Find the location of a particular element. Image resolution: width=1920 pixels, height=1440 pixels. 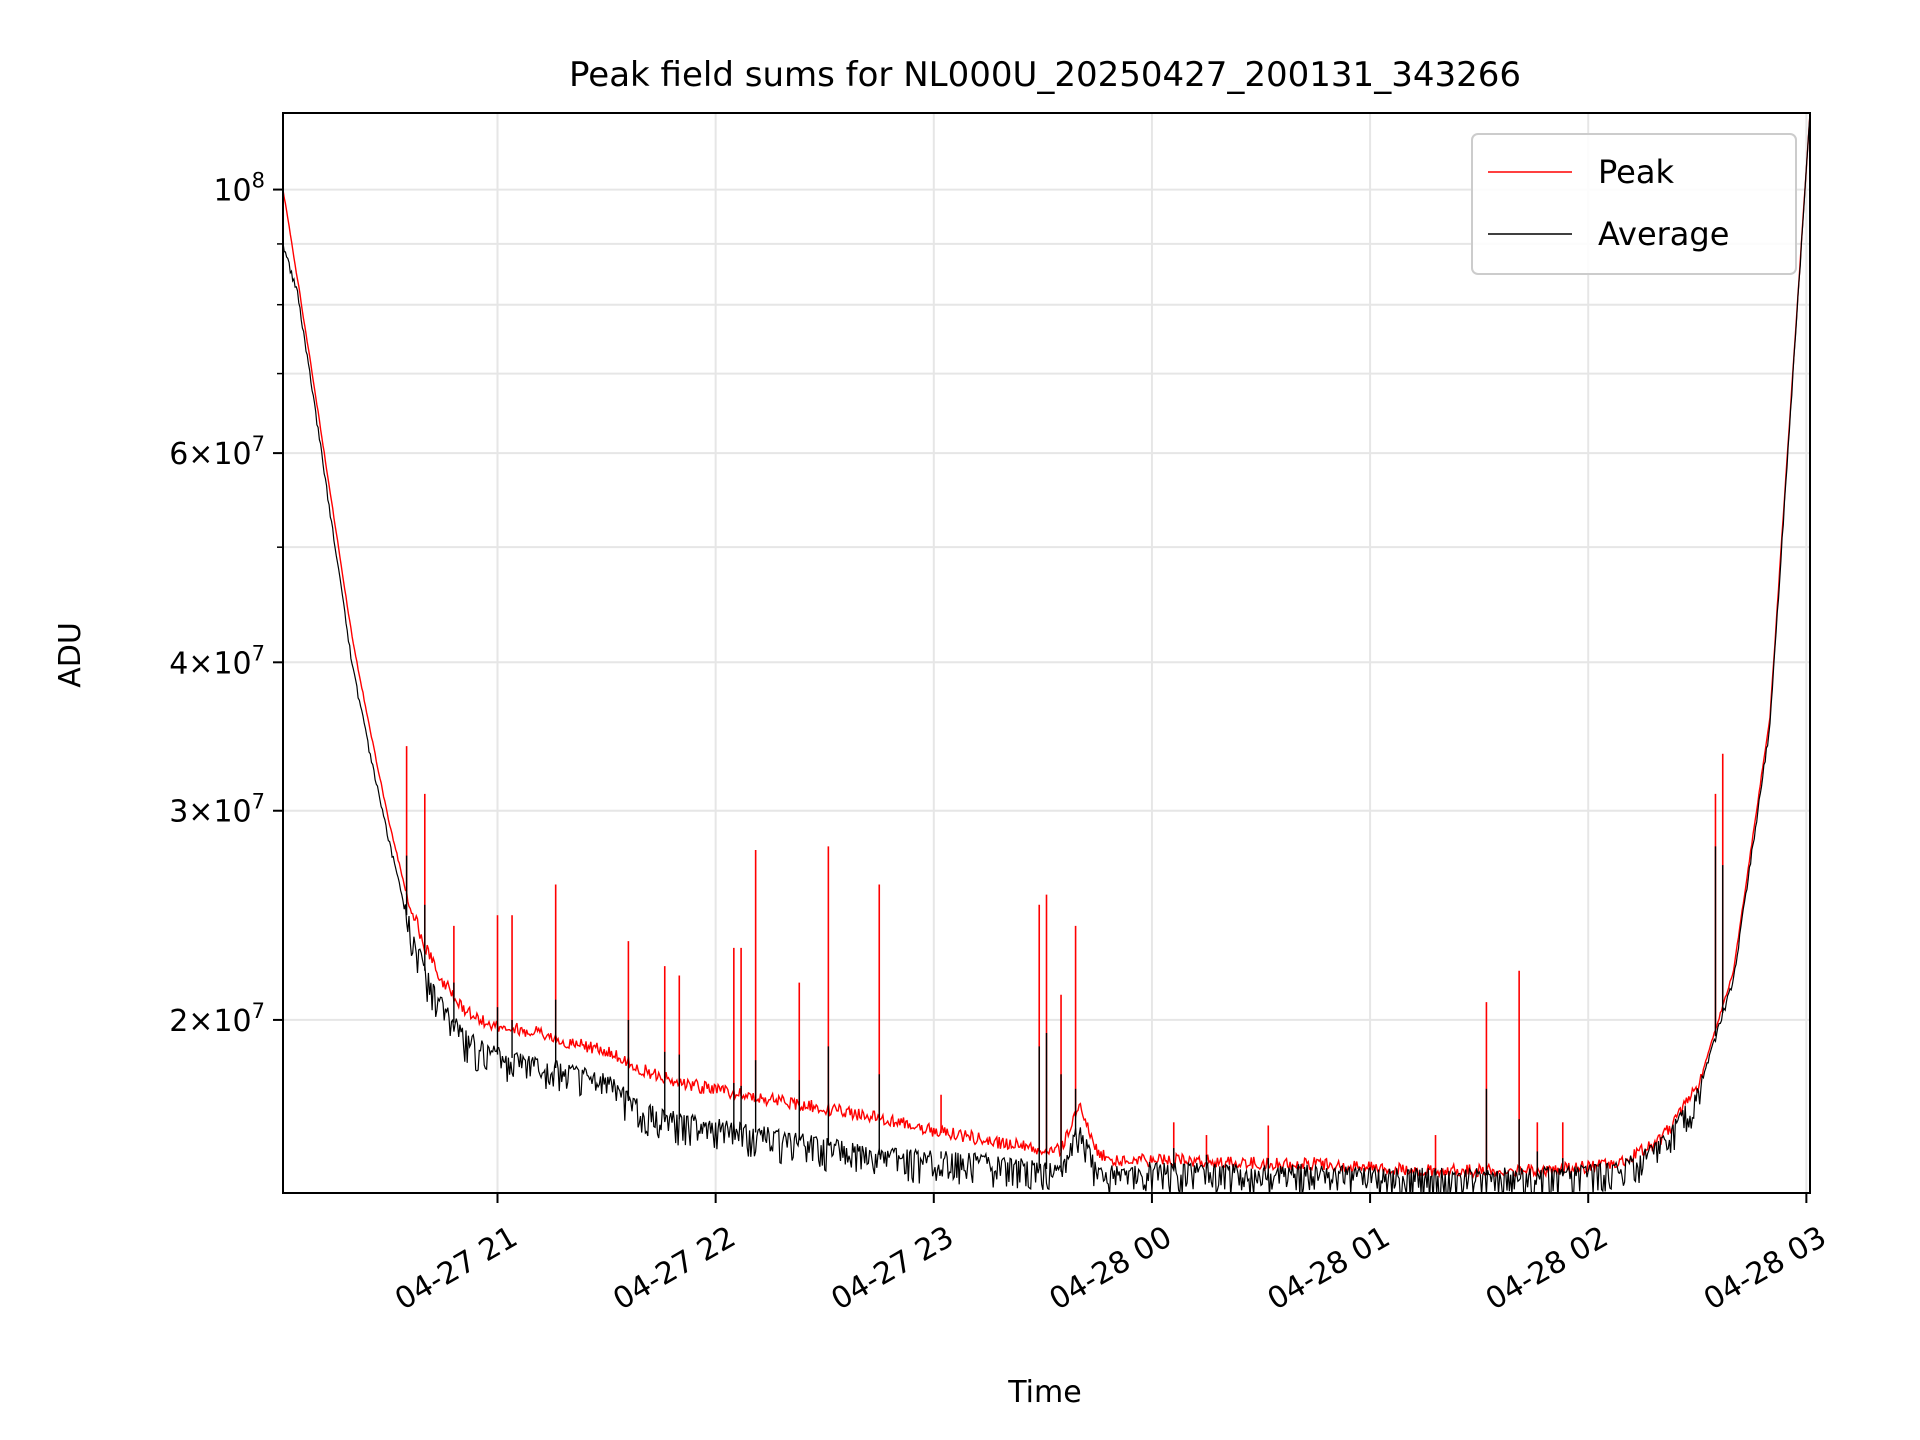

legend: Peak Average is located at coordinates (1634, 204).